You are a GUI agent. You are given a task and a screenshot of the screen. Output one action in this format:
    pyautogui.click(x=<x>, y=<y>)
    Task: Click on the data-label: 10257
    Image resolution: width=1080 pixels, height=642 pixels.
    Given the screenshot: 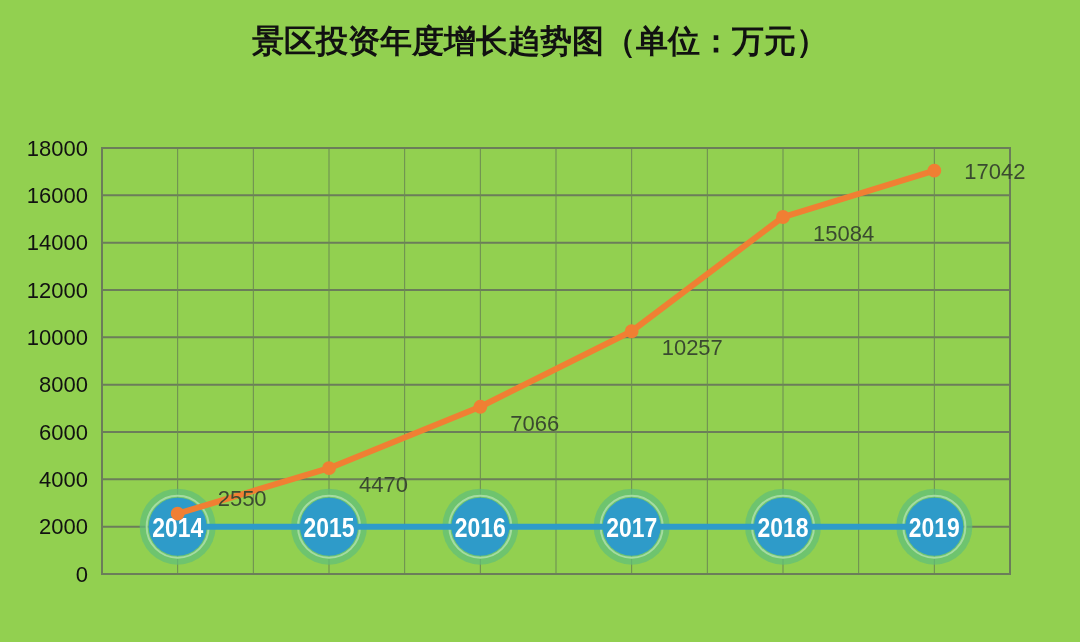 What is the action you would take?
    pyautogui.click(x=692, y=348)
    